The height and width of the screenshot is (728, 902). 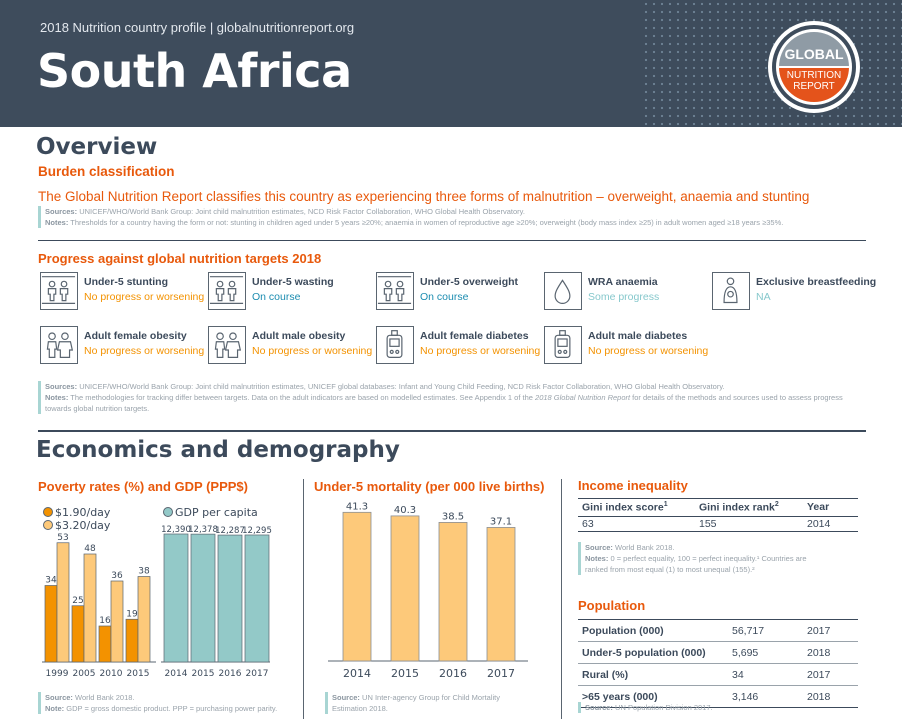 What do you see at coordinates (144, 572) in the screenshot?
I see `bar-label: 38` at bounding box center [144, 572].